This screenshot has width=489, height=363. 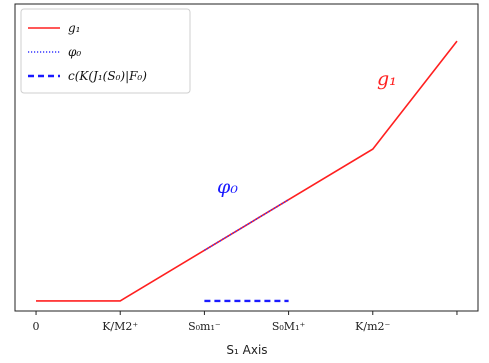 What do you see at coordinates (246, 350) in the screenshot?
I see `x-axis-label: S₁ Axis` at bounding box center [246, 350].